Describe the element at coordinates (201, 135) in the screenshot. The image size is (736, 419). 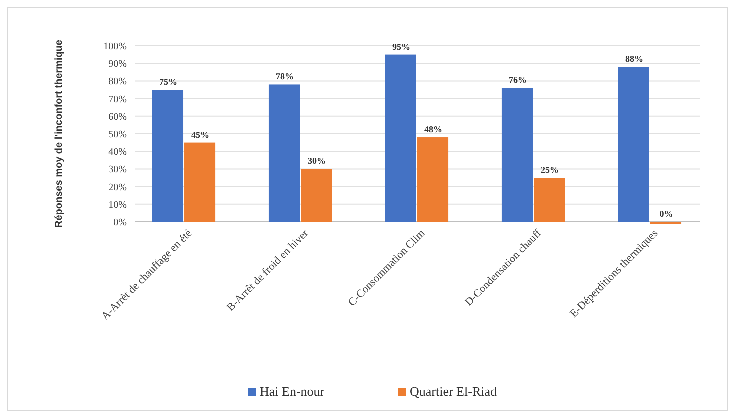
I see `data-label: 45%` at that location.